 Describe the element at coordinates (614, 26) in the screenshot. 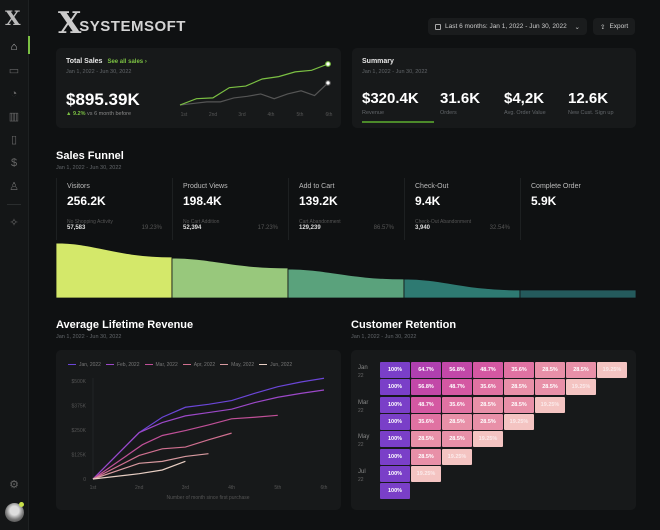

I see `export-button: ⇪ Export` at that location.